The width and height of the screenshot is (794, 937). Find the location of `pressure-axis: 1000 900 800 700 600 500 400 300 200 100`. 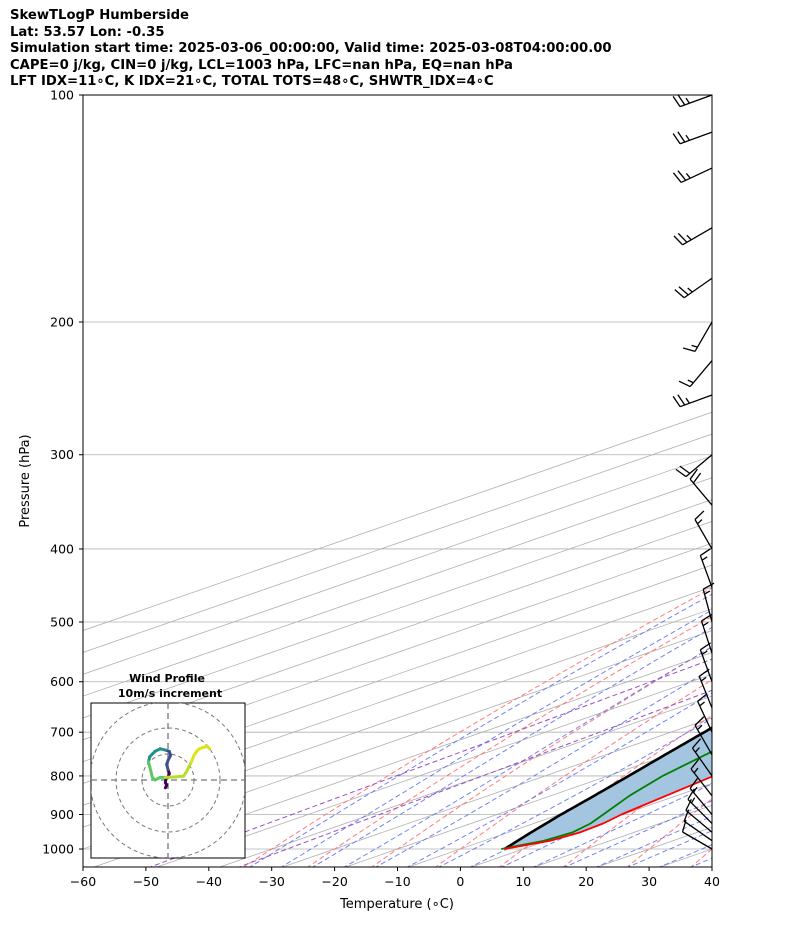

pressure-axis: 1000 900 800 700 600 500 400 300 200 100 is located at coordinates (62, 472).